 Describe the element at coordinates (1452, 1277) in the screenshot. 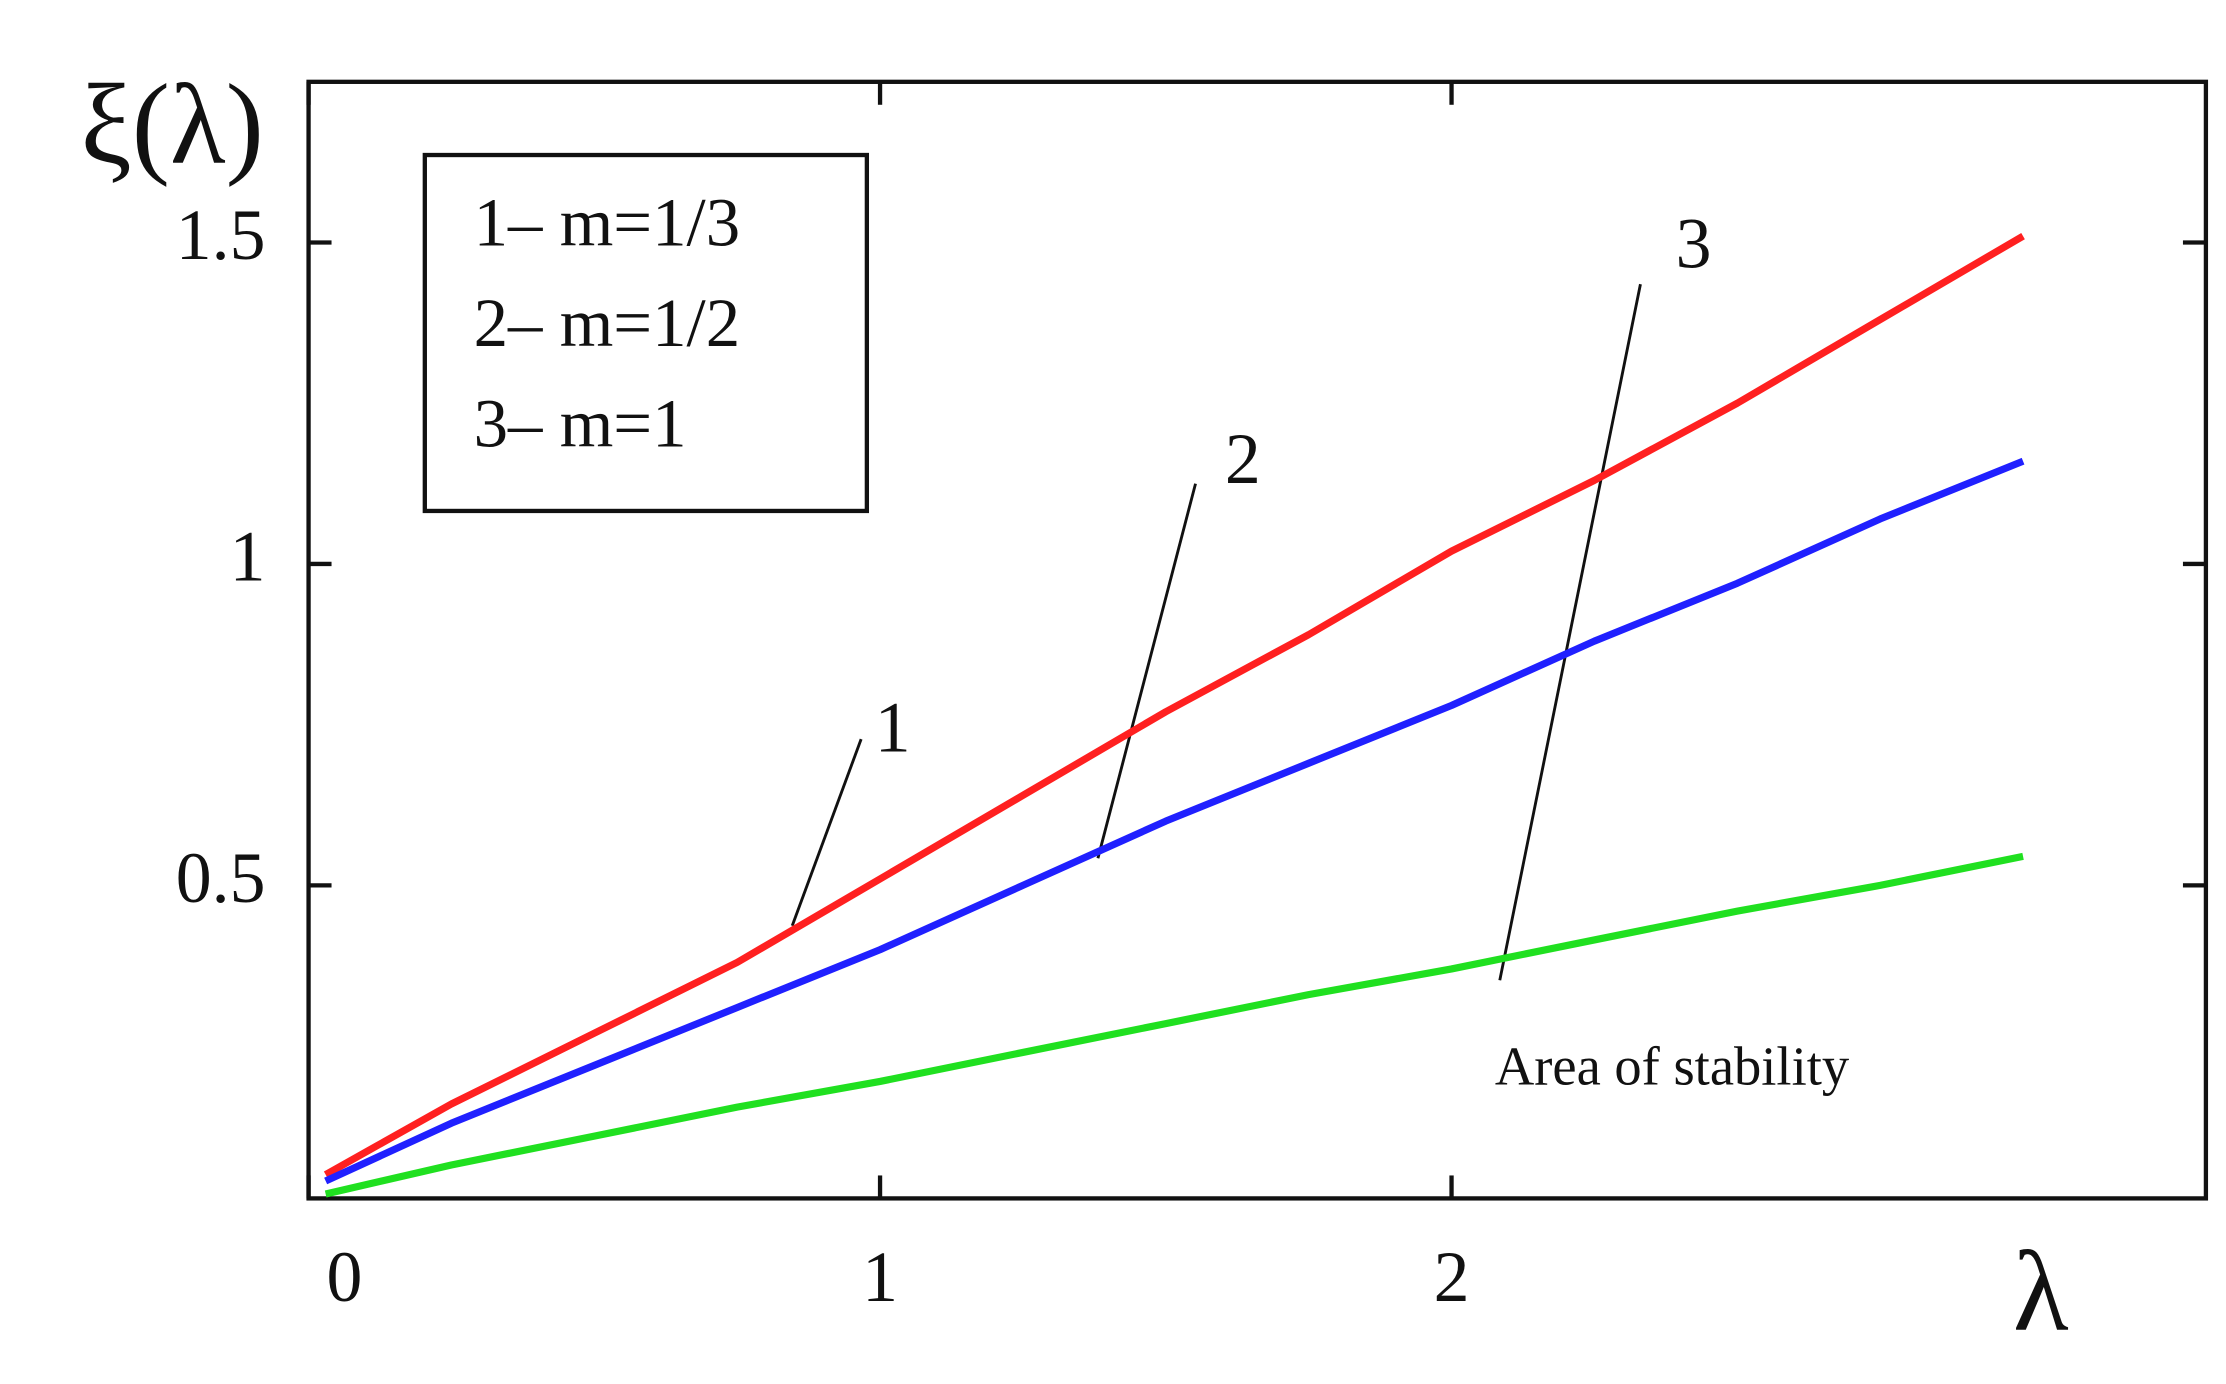

I see `x-tick-label: 2` at that location.